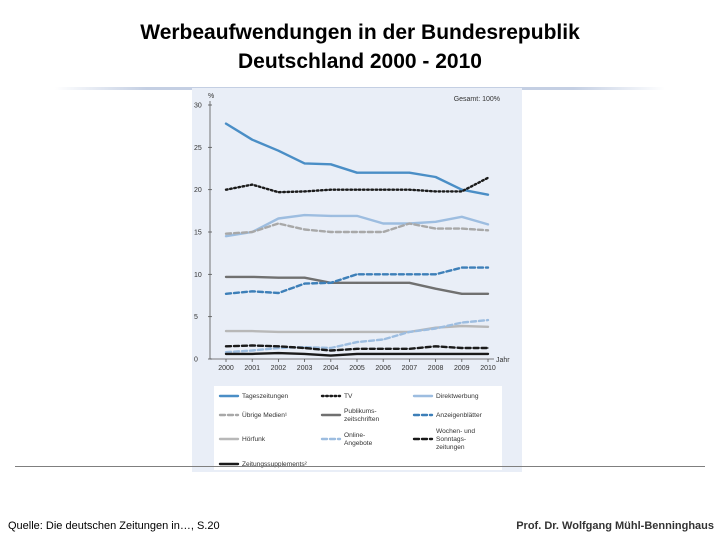  Describe the element at coordinates (354, 435) in the screenshot. I see `legend-label: Online-` at that location.